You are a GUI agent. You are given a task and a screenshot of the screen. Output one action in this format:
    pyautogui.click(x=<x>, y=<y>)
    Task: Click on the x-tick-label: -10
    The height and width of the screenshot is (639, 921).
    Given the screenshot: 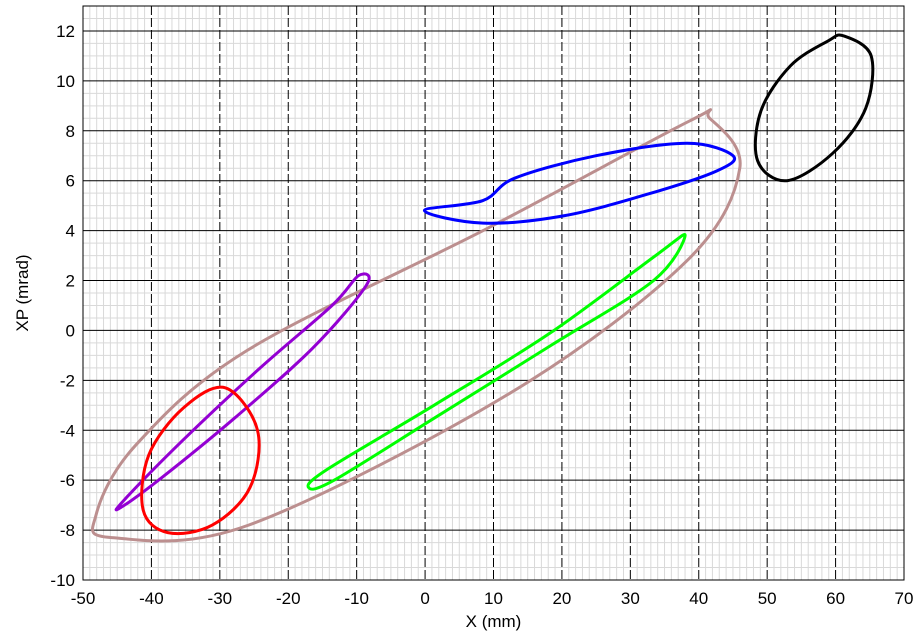 What is the action you would take?
    pyautogui.click(x=356, y=598)
    